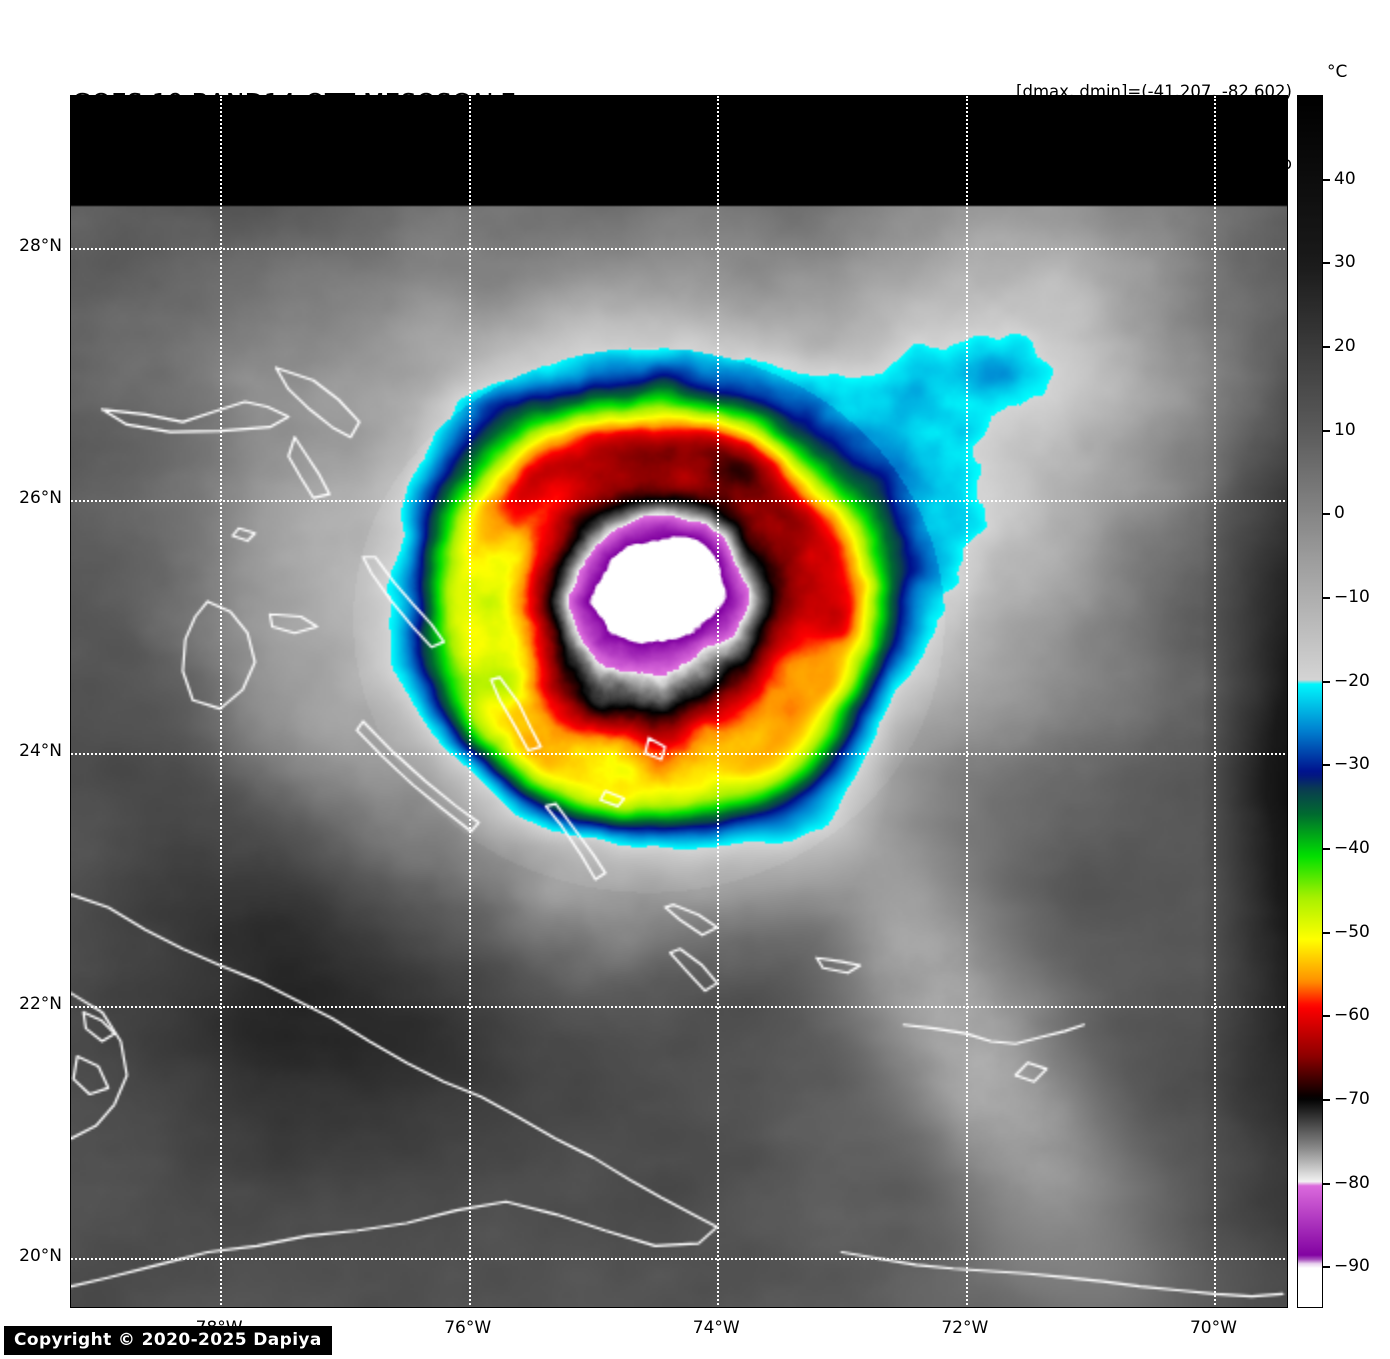 The image size is (1390, 1359). Describe the element at coordinates (1352, 1015) in the screenshot. I see `colorbar-tick-label: −60` at that location.